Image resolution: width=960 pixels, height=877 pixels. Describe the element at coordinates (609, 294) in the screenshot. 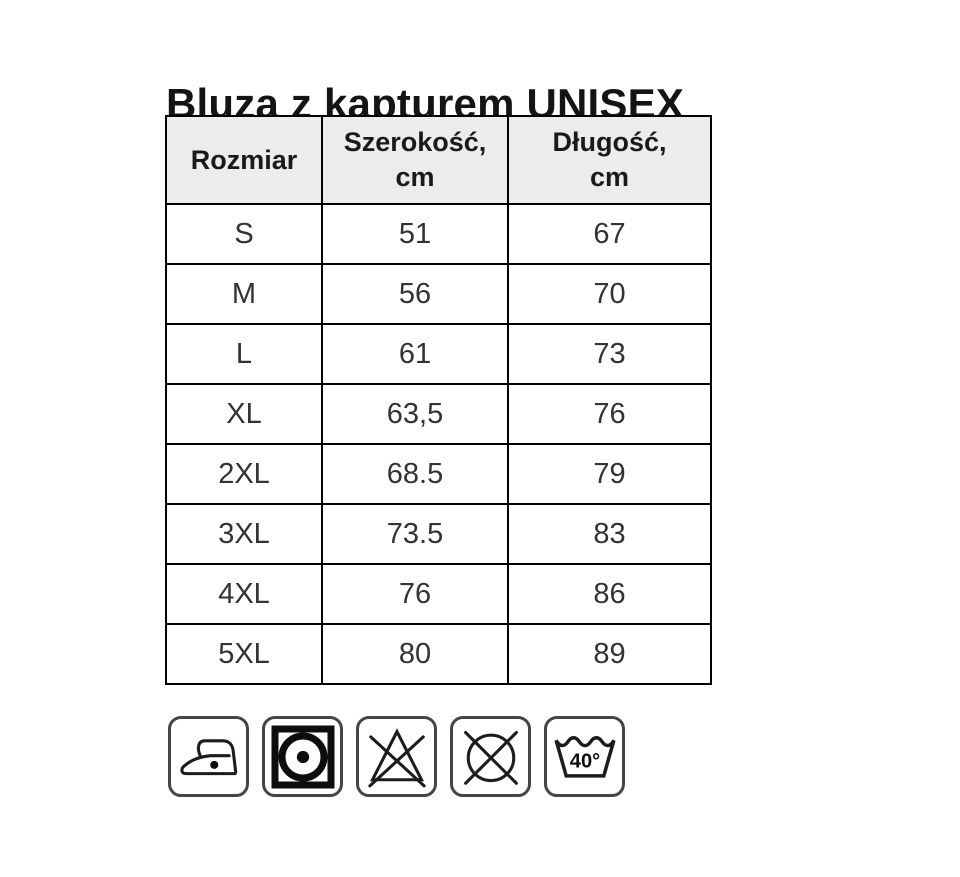

I see `length-cell: 70` at that location.